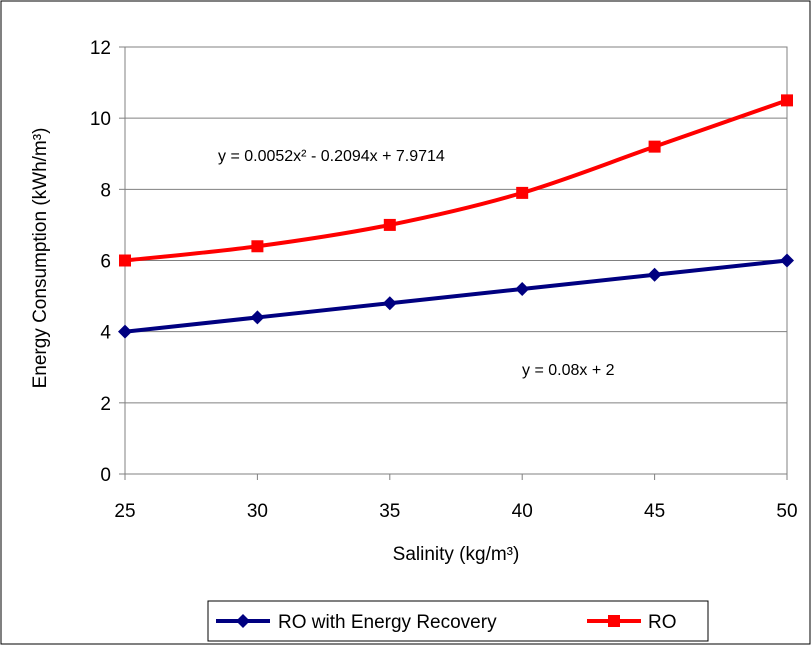 This screenshot has width=811, height=650. What do you see at coordinates (331, 156) in the screenshot?
I see `ro-trendline-equation: y = 0.0052x² - 0.2094x + 7.9714` at bounding box center [331, 156].